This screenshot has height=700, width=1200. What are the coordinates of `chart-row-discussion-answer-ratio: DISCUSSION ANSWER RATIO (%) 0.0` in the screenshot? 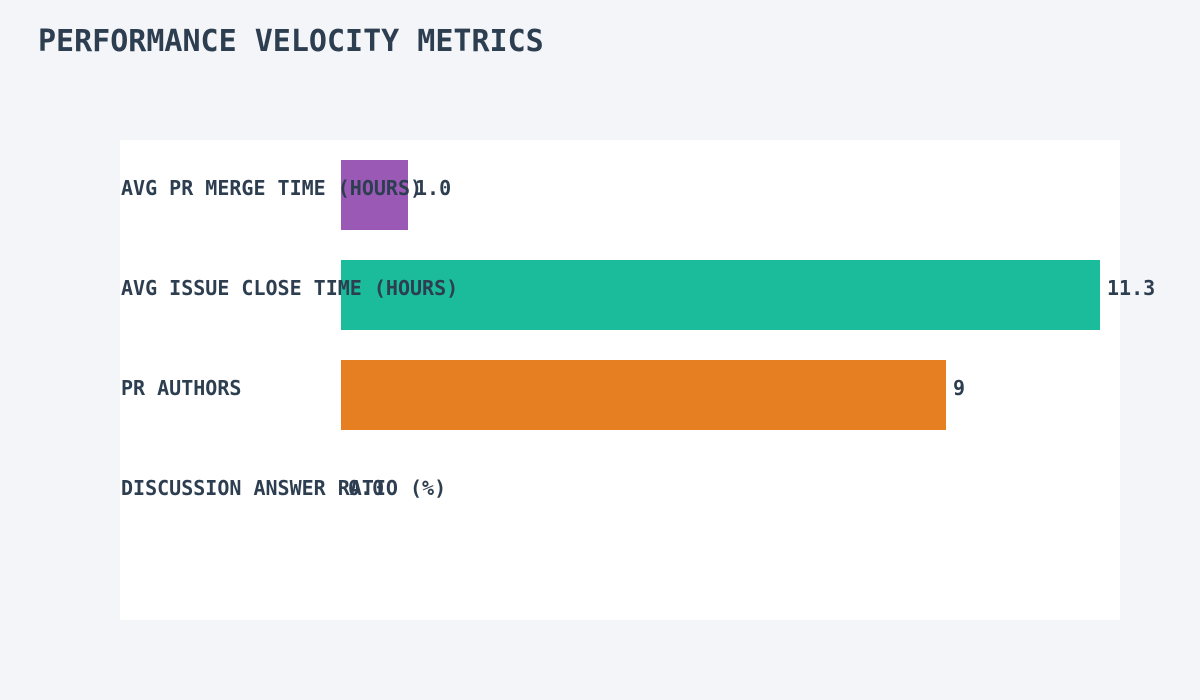 It's located at (620, 495).